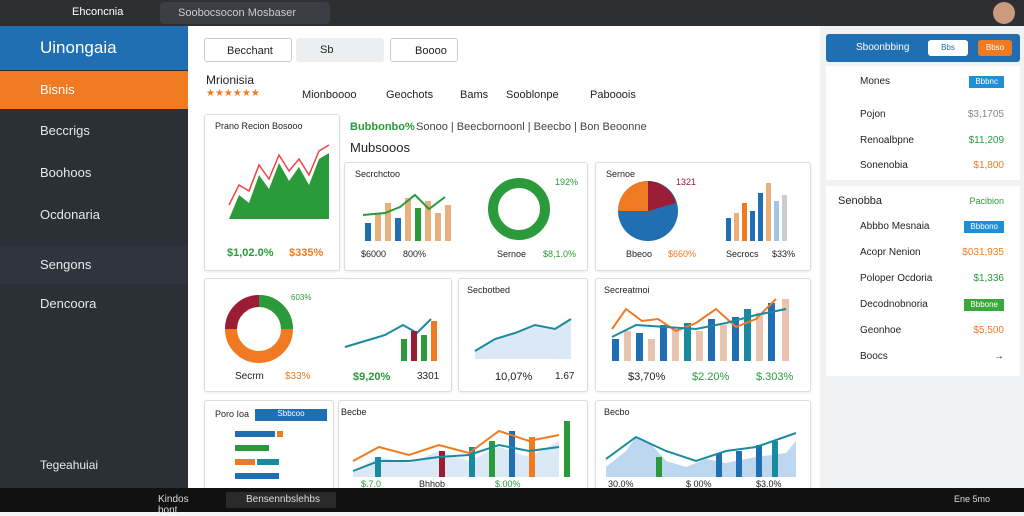  What do you see at coordinates (988, 330) in the screenshot?
I see `row-value: $5,500` at bounding box center [988, 330].